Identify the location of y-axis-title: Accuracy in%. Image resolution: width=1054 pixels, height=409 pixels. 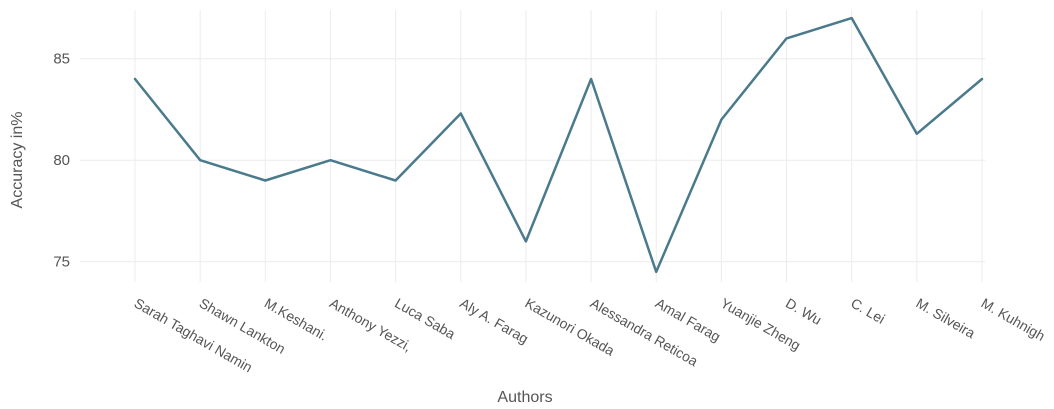
(17, 160).